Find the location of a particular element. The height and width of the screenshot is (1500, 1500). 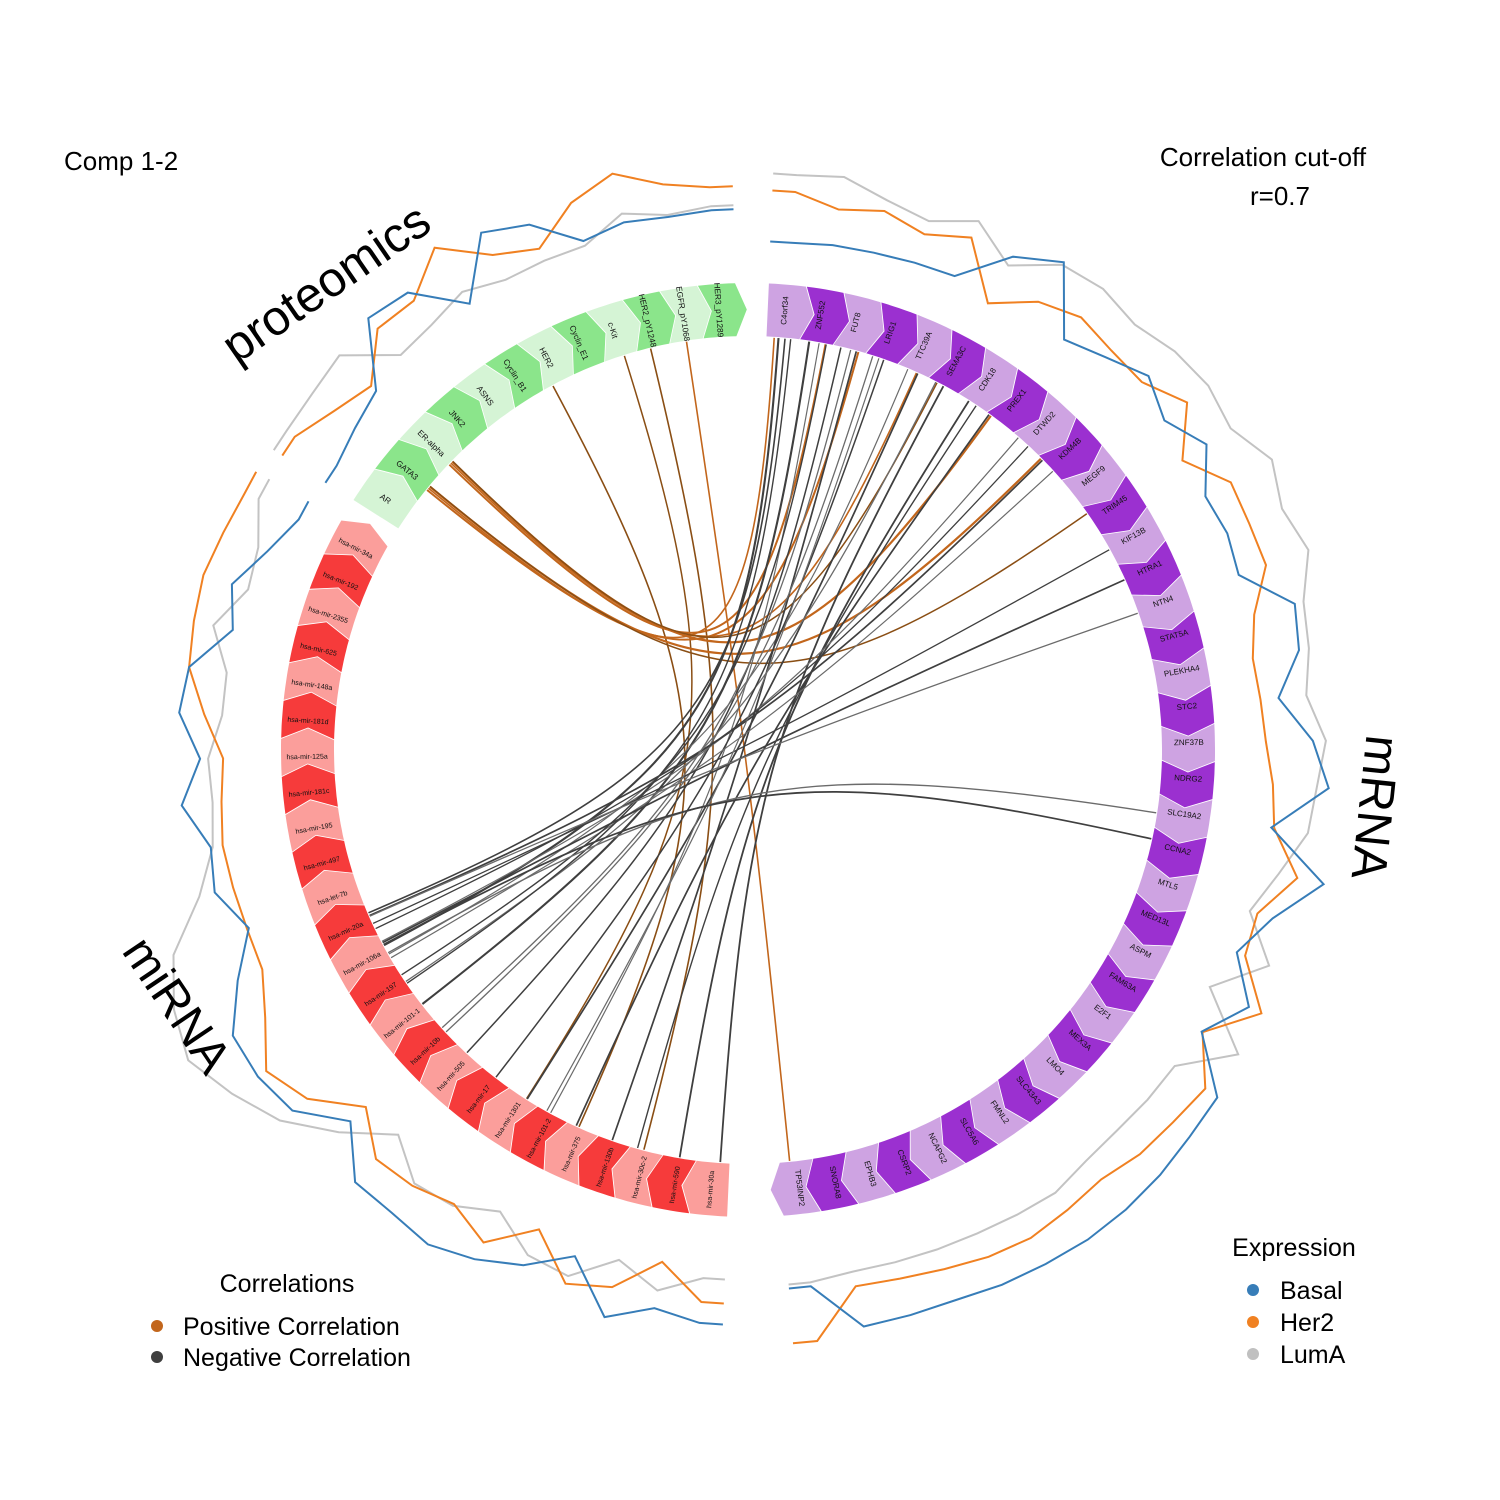

svg-text: hsa-mir-181d is located at coordinates (308, 722).